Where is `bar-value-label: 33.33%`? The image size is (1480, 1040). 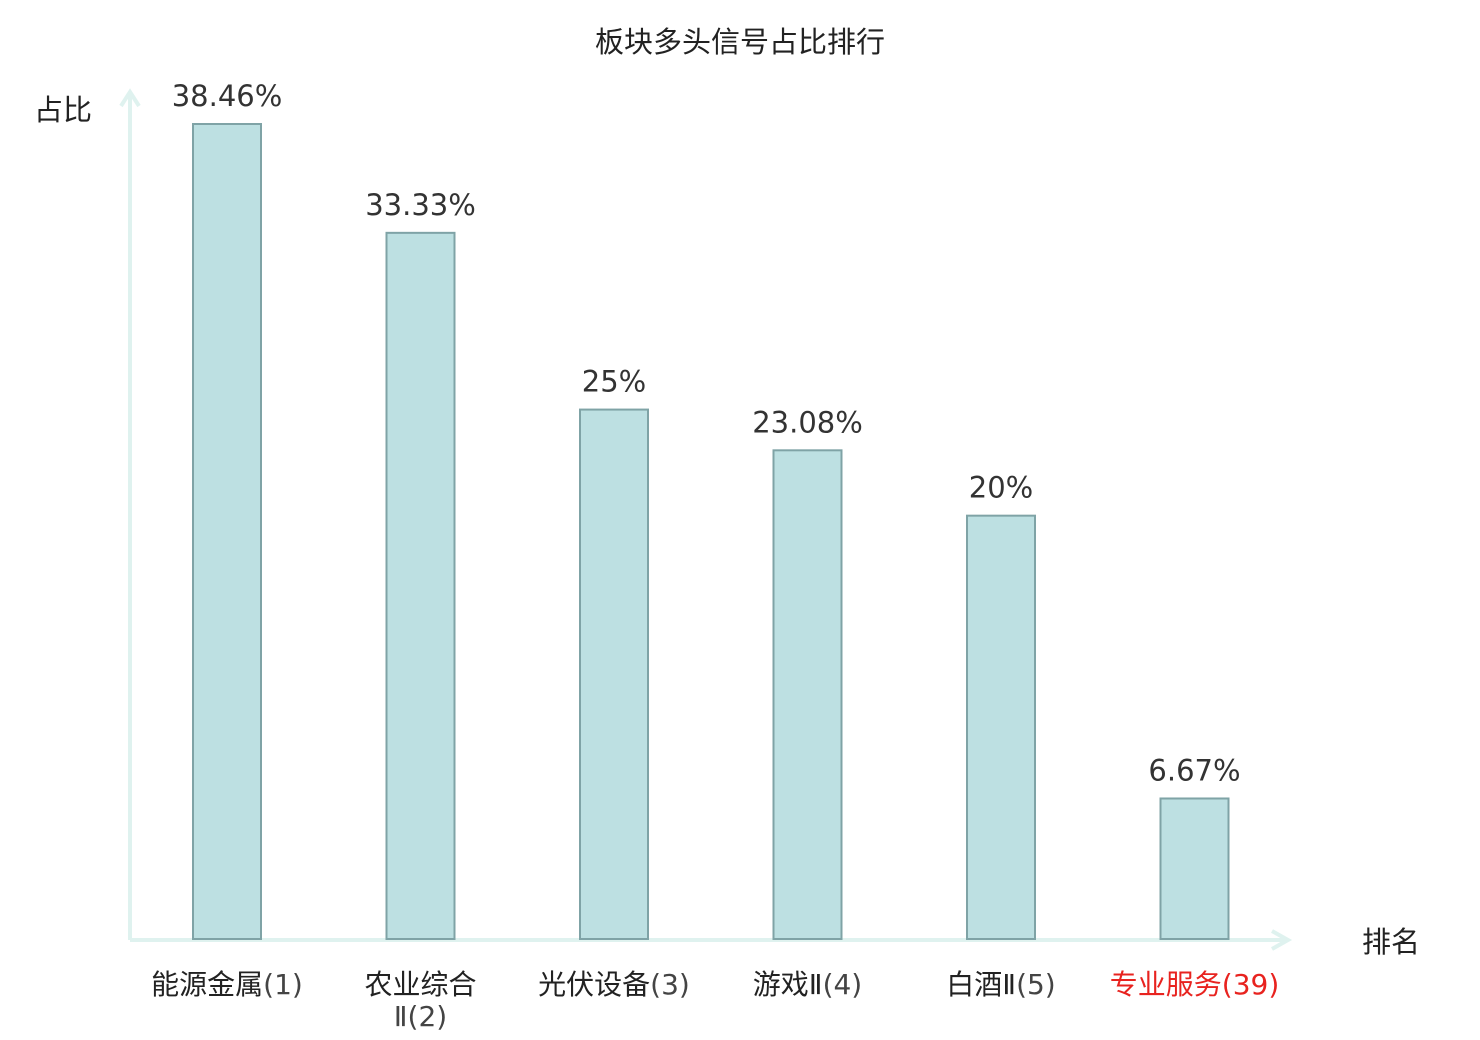 bar-value-label: 33.33% is located at coordinates (420, 205).